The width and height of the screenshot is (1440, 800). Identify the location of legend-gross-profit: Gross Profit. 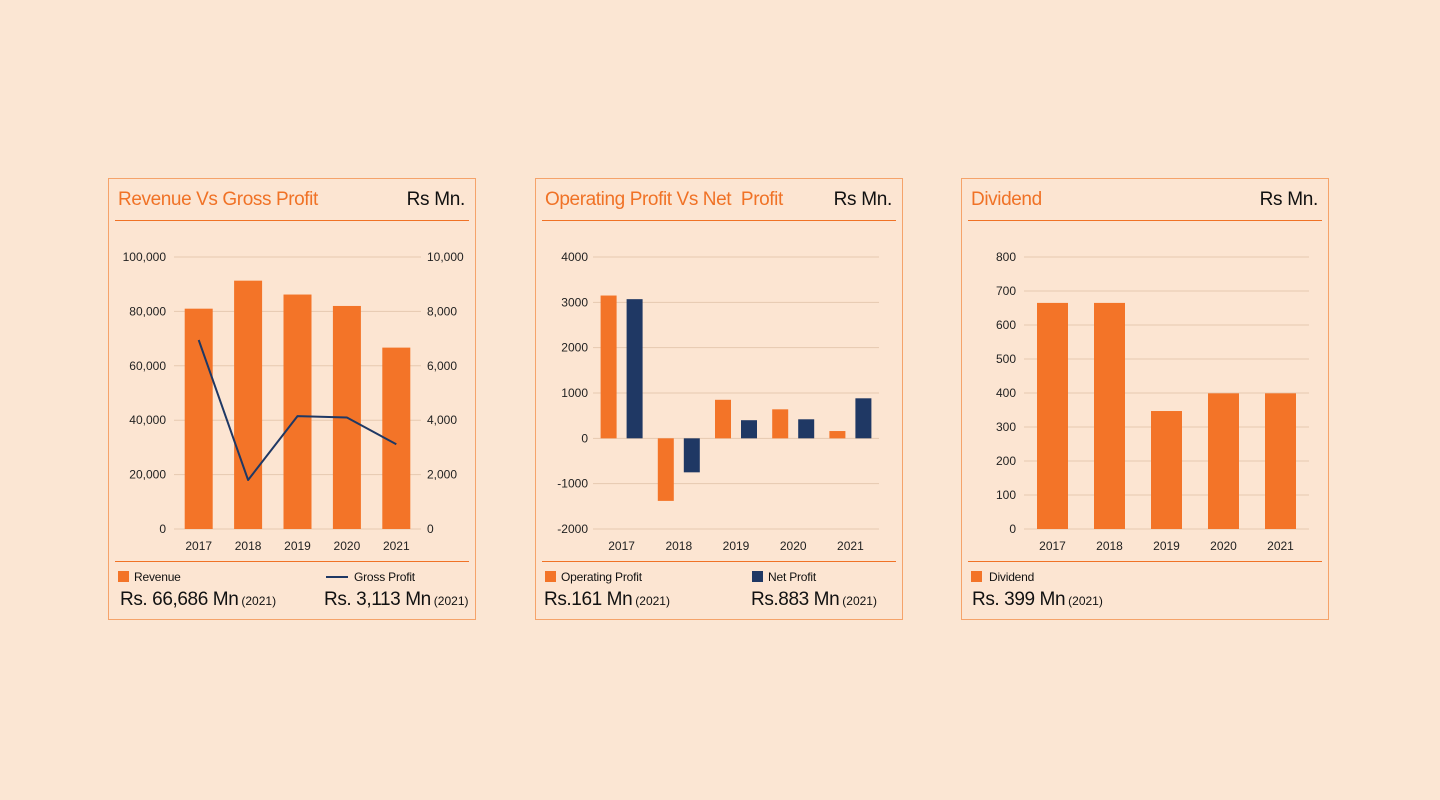
(370, 577).